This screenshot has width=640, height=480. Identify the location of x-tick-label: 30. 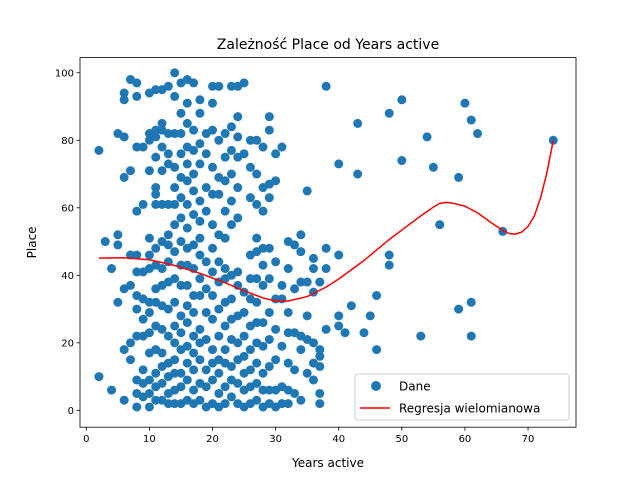
(275, 439).